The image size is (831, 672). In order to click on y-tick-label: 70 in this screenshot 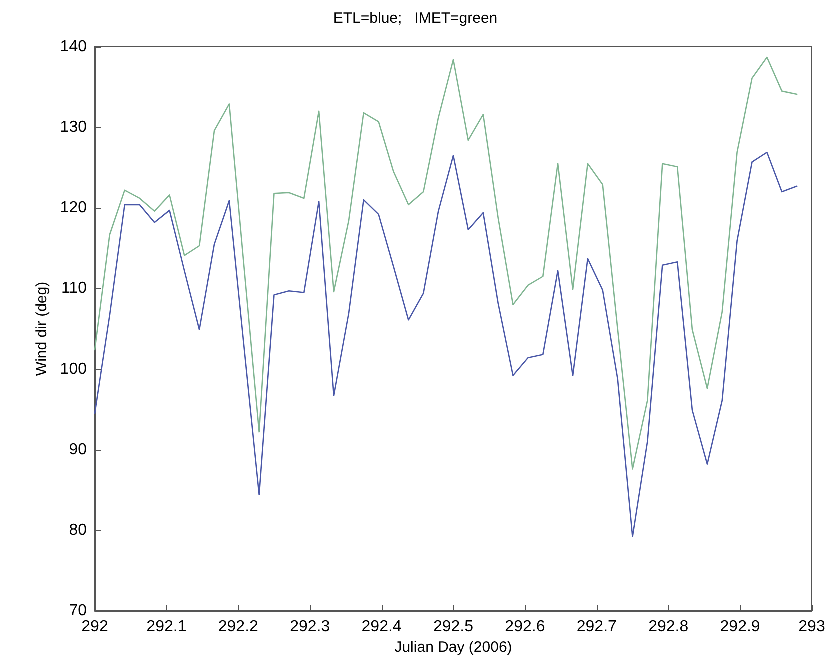, I will do `click(78, 611)`.